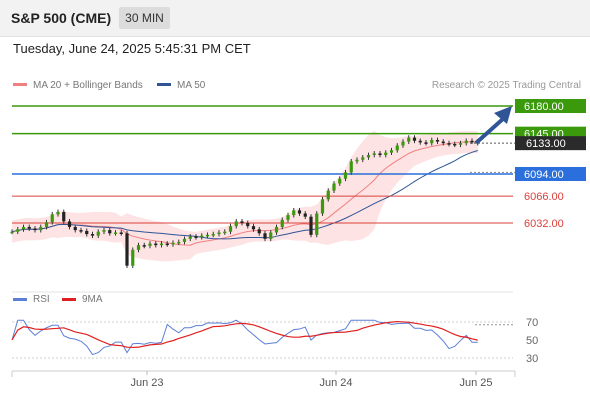  I want to click on level-label-6032: 6032.00, so click(544, 224).